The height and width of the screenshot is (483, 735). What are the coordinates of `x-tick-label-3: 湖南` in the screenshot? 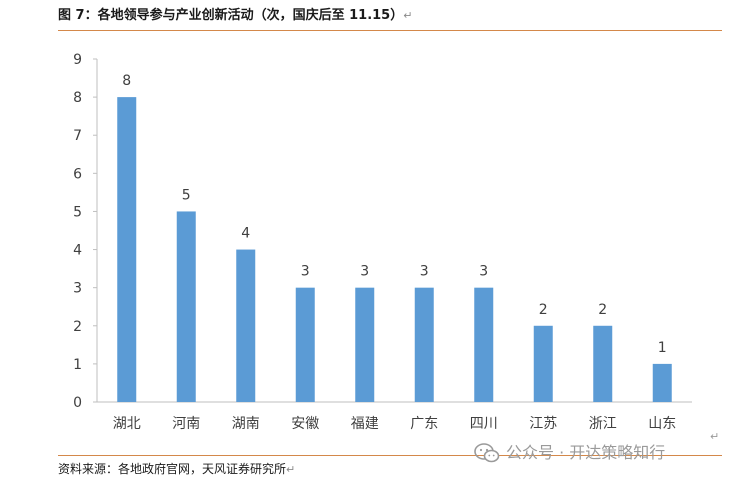 It's located at (246, 424).